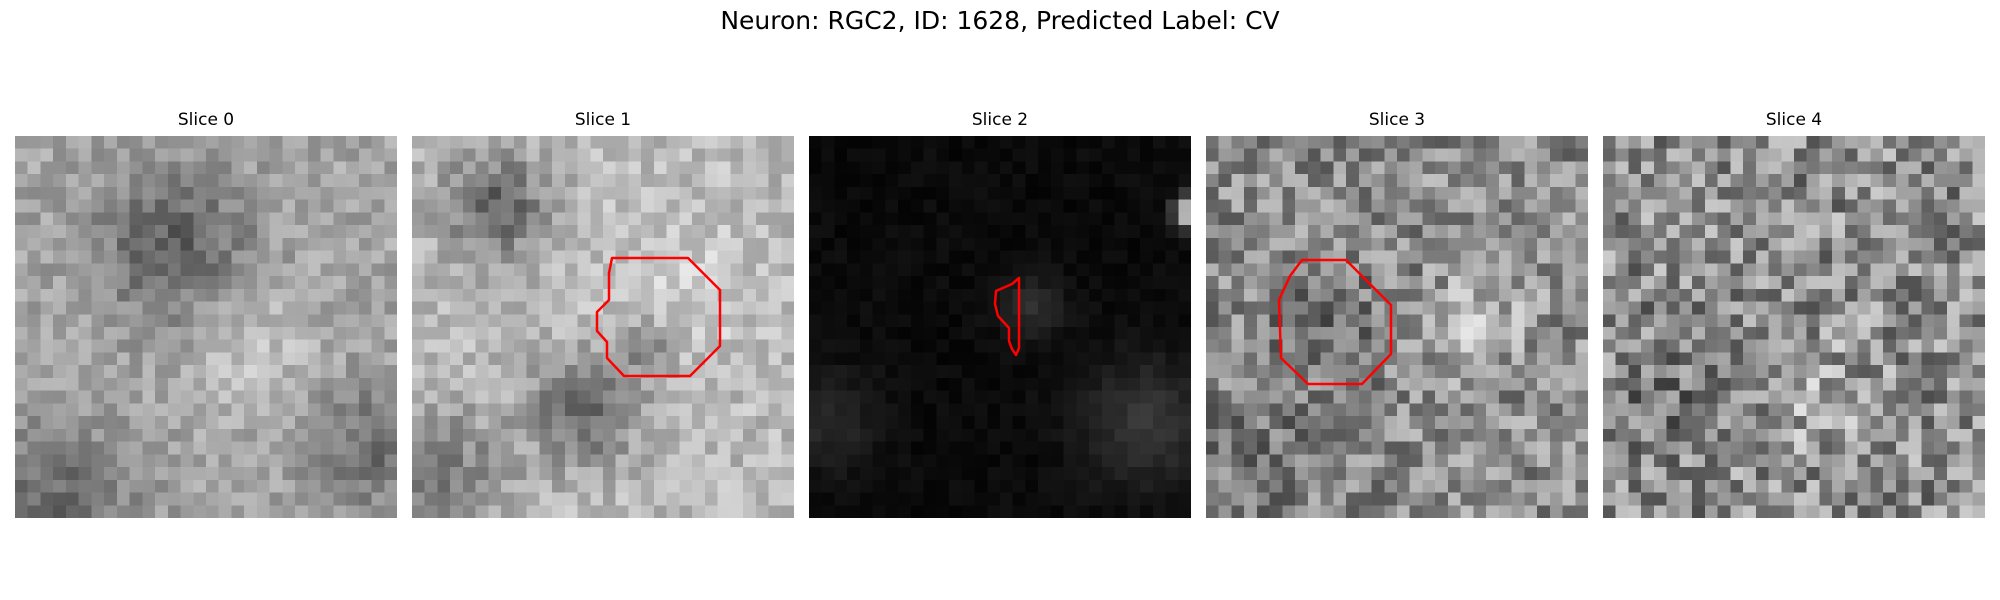  Describe the element at coordinates (1397, 120) in the screenshot. I see `panel-title-slice-3: Slice 3` at that location.